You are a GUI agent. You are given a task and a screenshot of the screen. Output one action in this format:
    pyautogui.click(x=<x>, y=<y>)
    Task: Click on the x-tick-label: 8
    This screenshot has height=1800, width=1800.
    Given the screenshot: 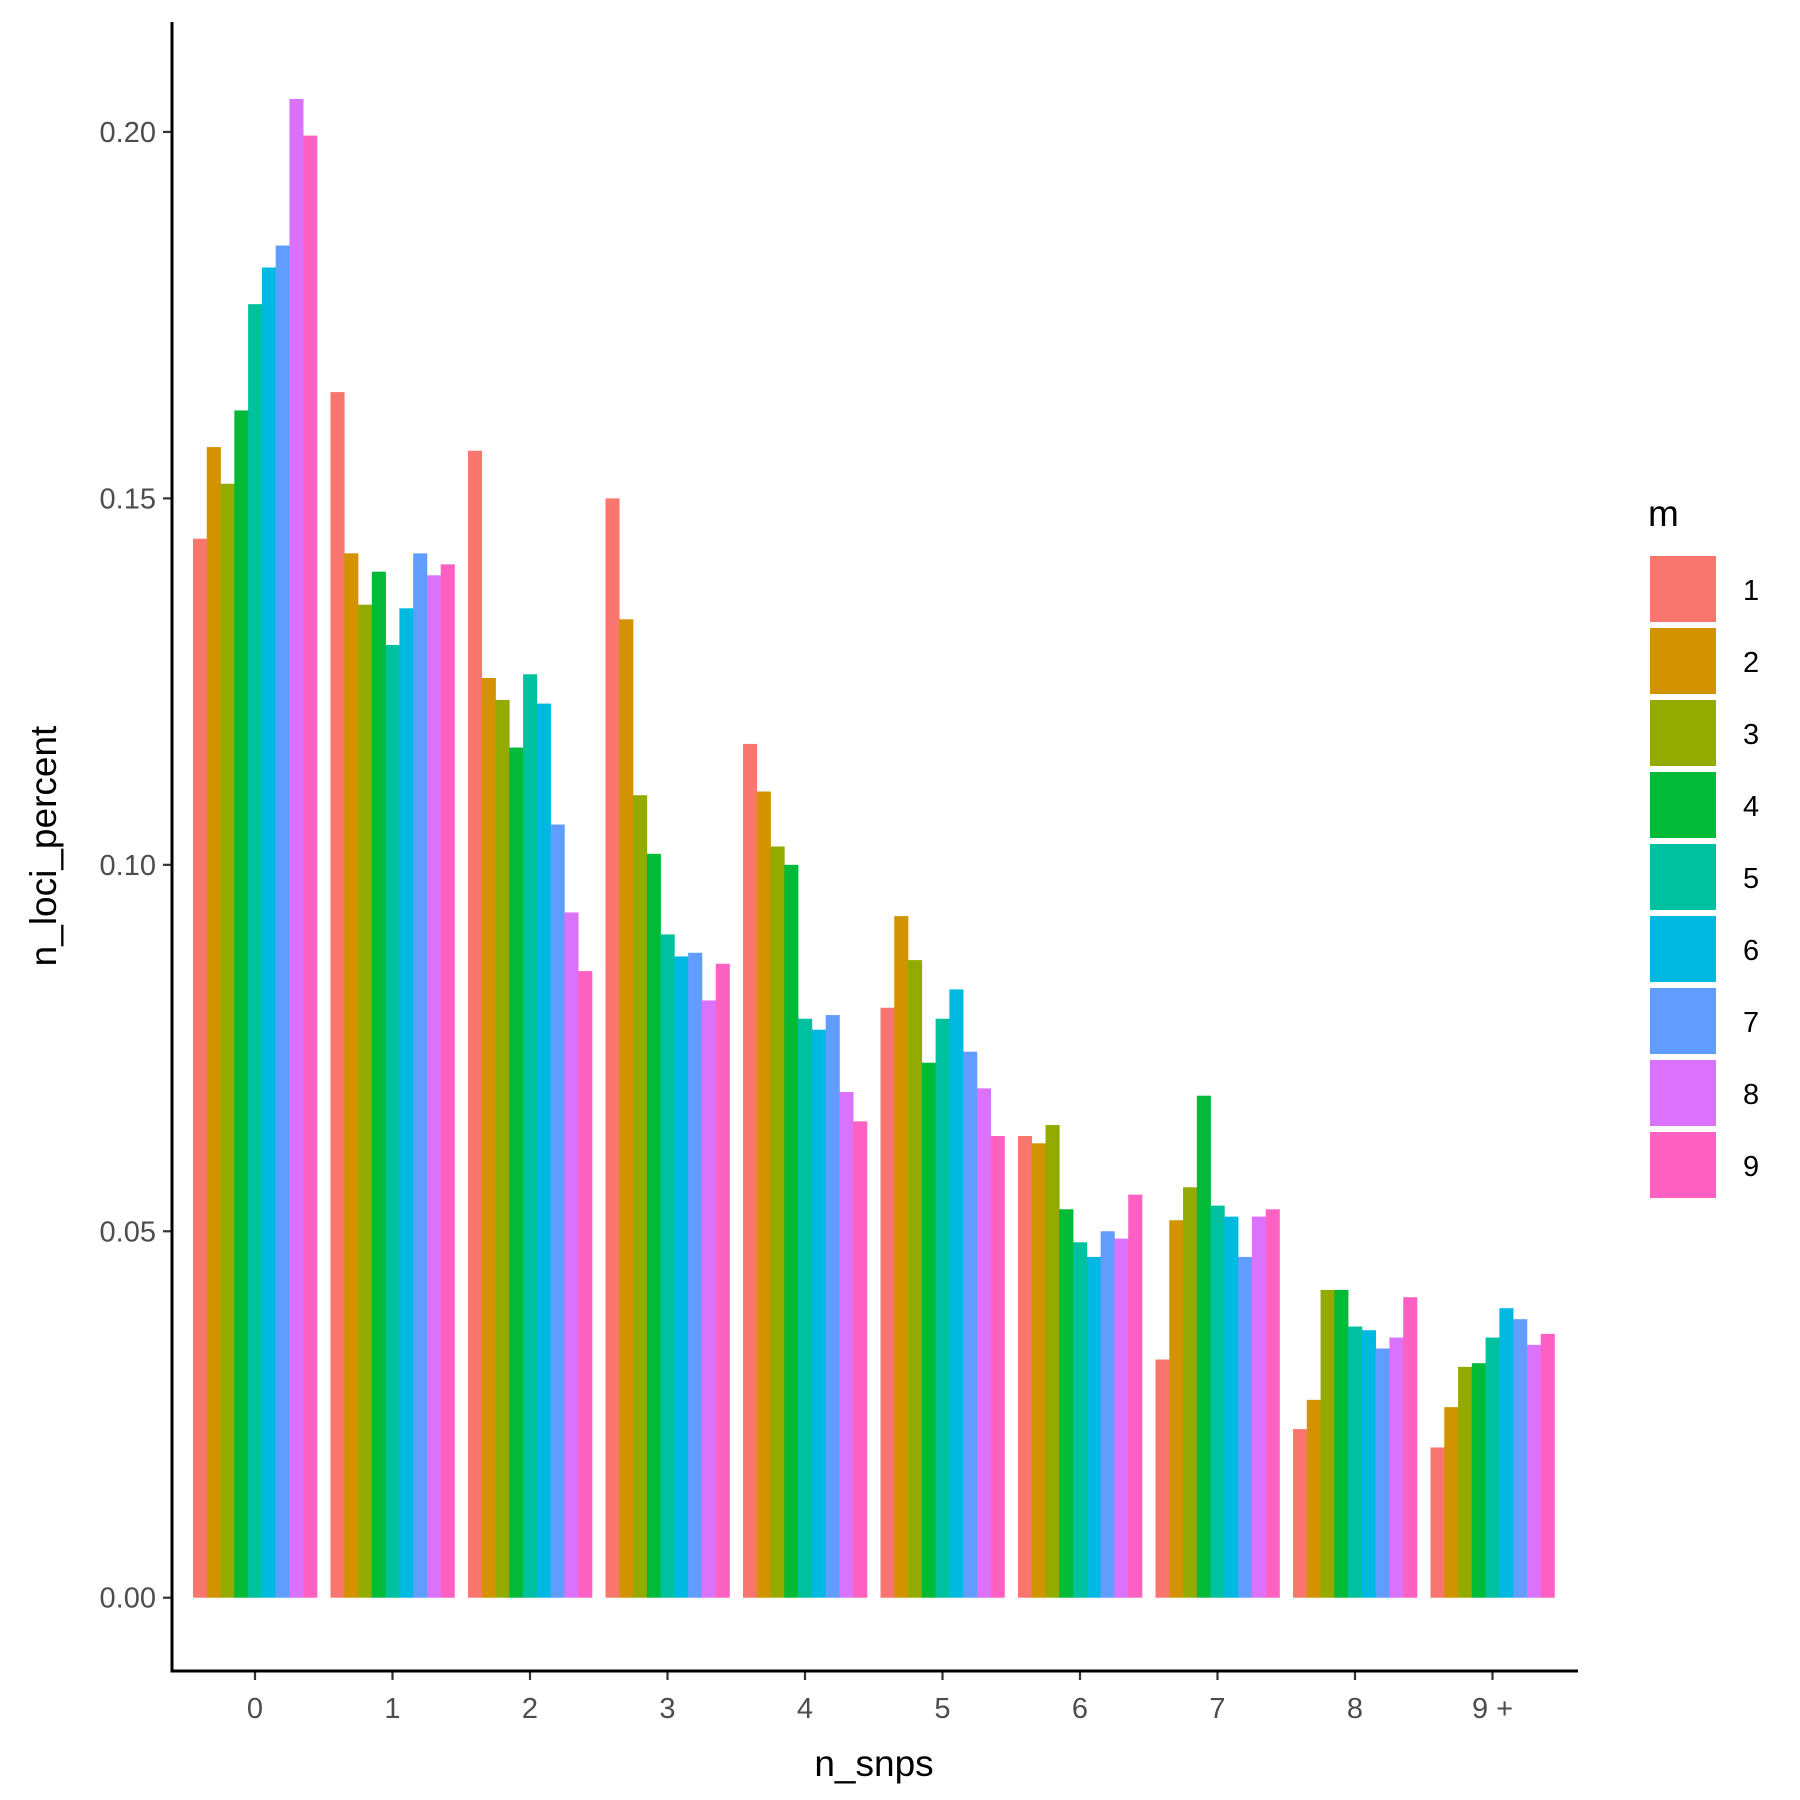 What is the action you would take?
    pyautogui.click(x=1355, y=1709)
    